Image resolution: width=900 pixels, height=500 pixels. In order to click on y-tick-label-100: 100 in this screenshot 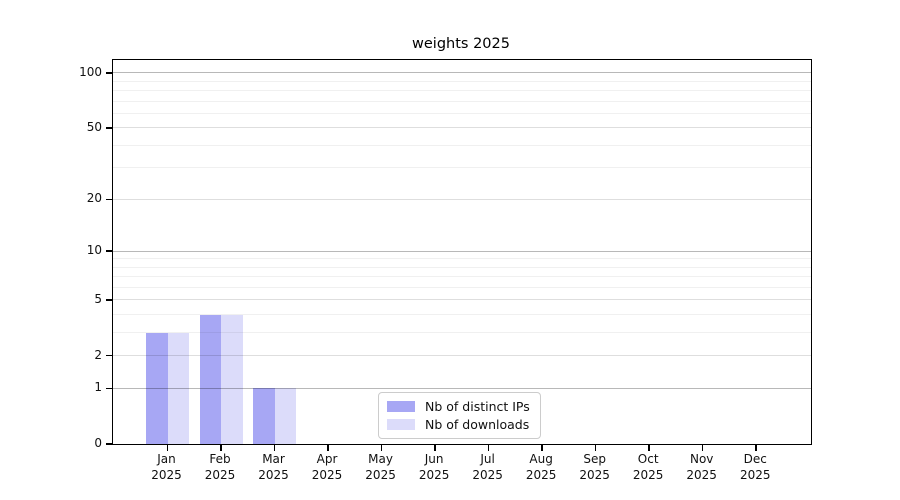, I will do `click(90, 71)`.